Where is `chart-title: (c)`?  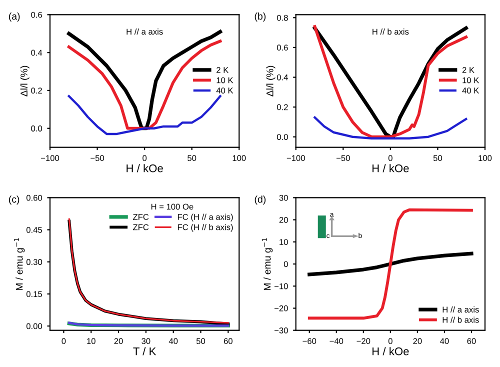
chart-title: (c) is located at coordinates (14, 200).